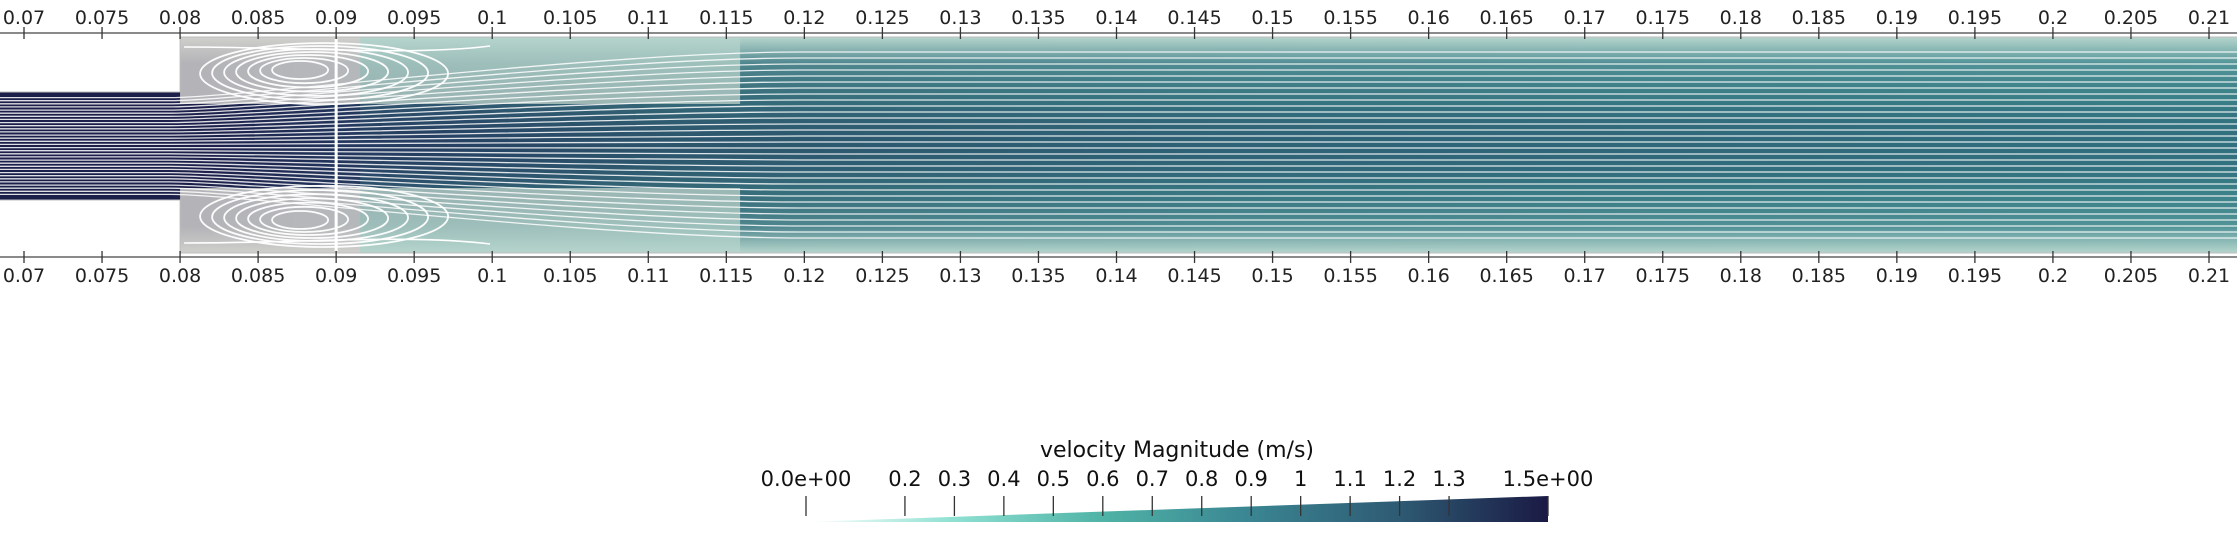  I want to click on topAxis-tick-label: 0.135, so click(1038, 18).